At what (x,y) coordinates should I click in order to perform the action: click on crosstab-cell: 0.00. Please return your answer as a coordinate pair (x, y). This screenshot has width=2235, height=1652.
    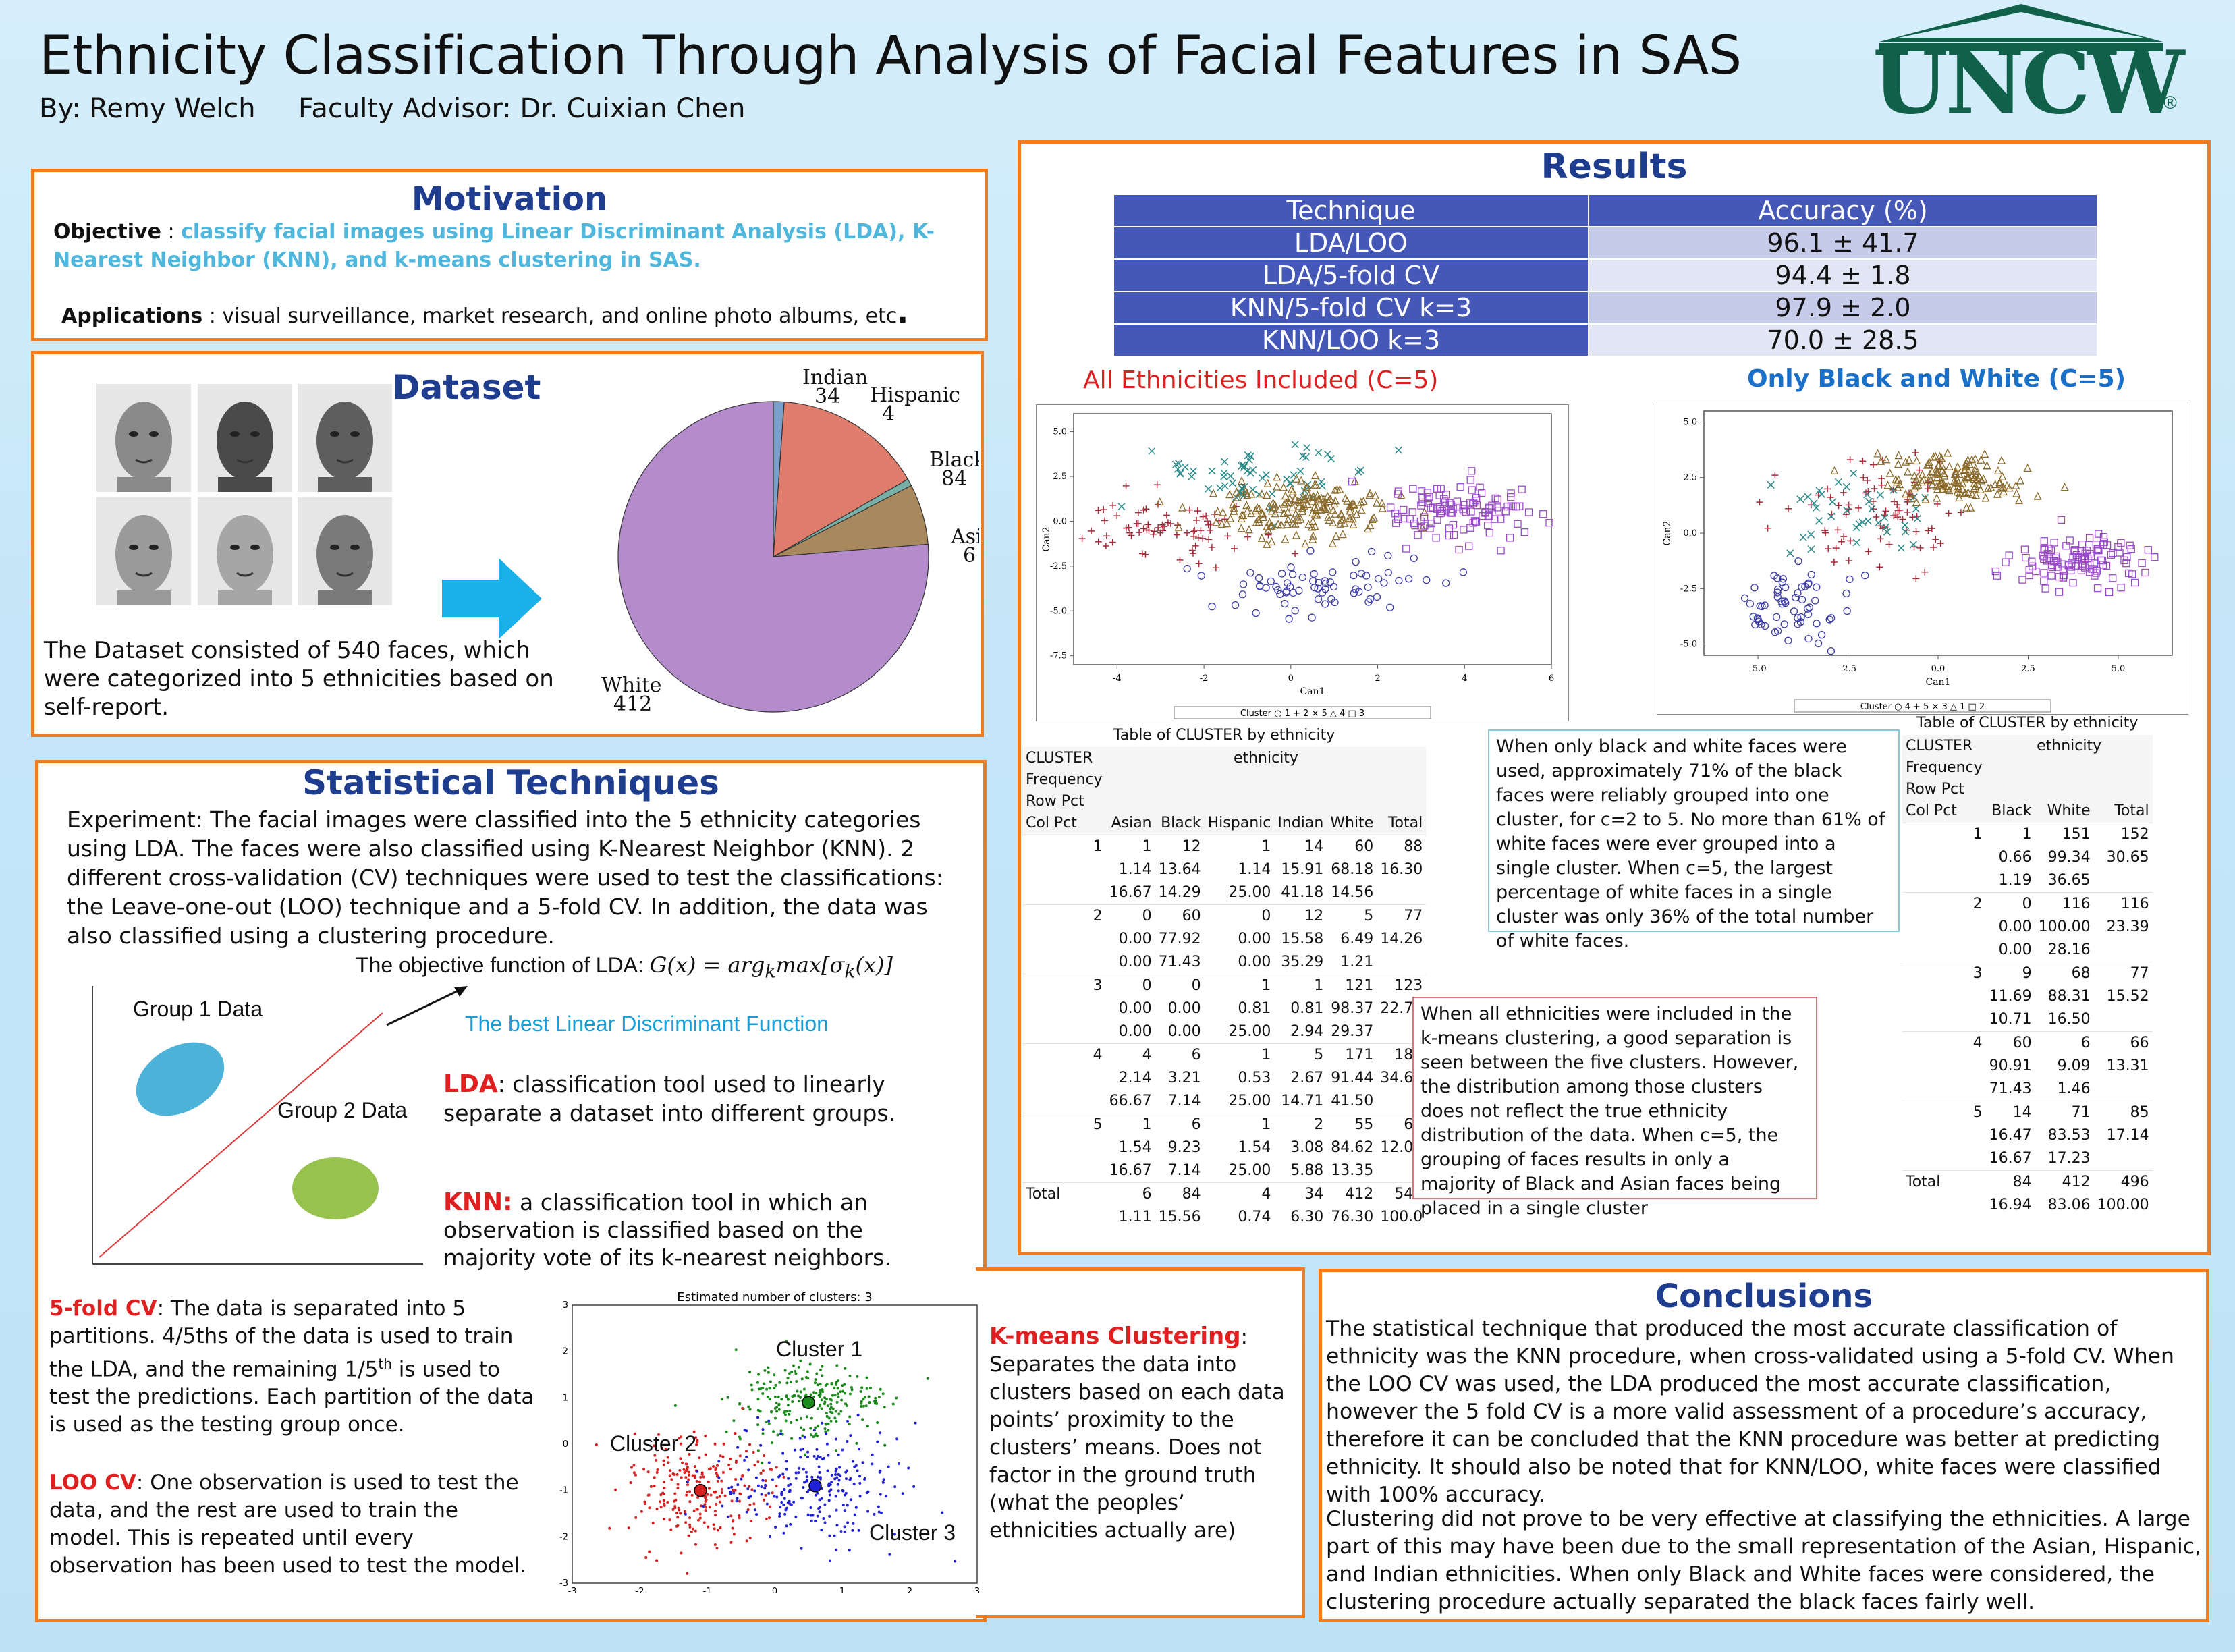
    Looking at the image, I should click on (1184, 1031).